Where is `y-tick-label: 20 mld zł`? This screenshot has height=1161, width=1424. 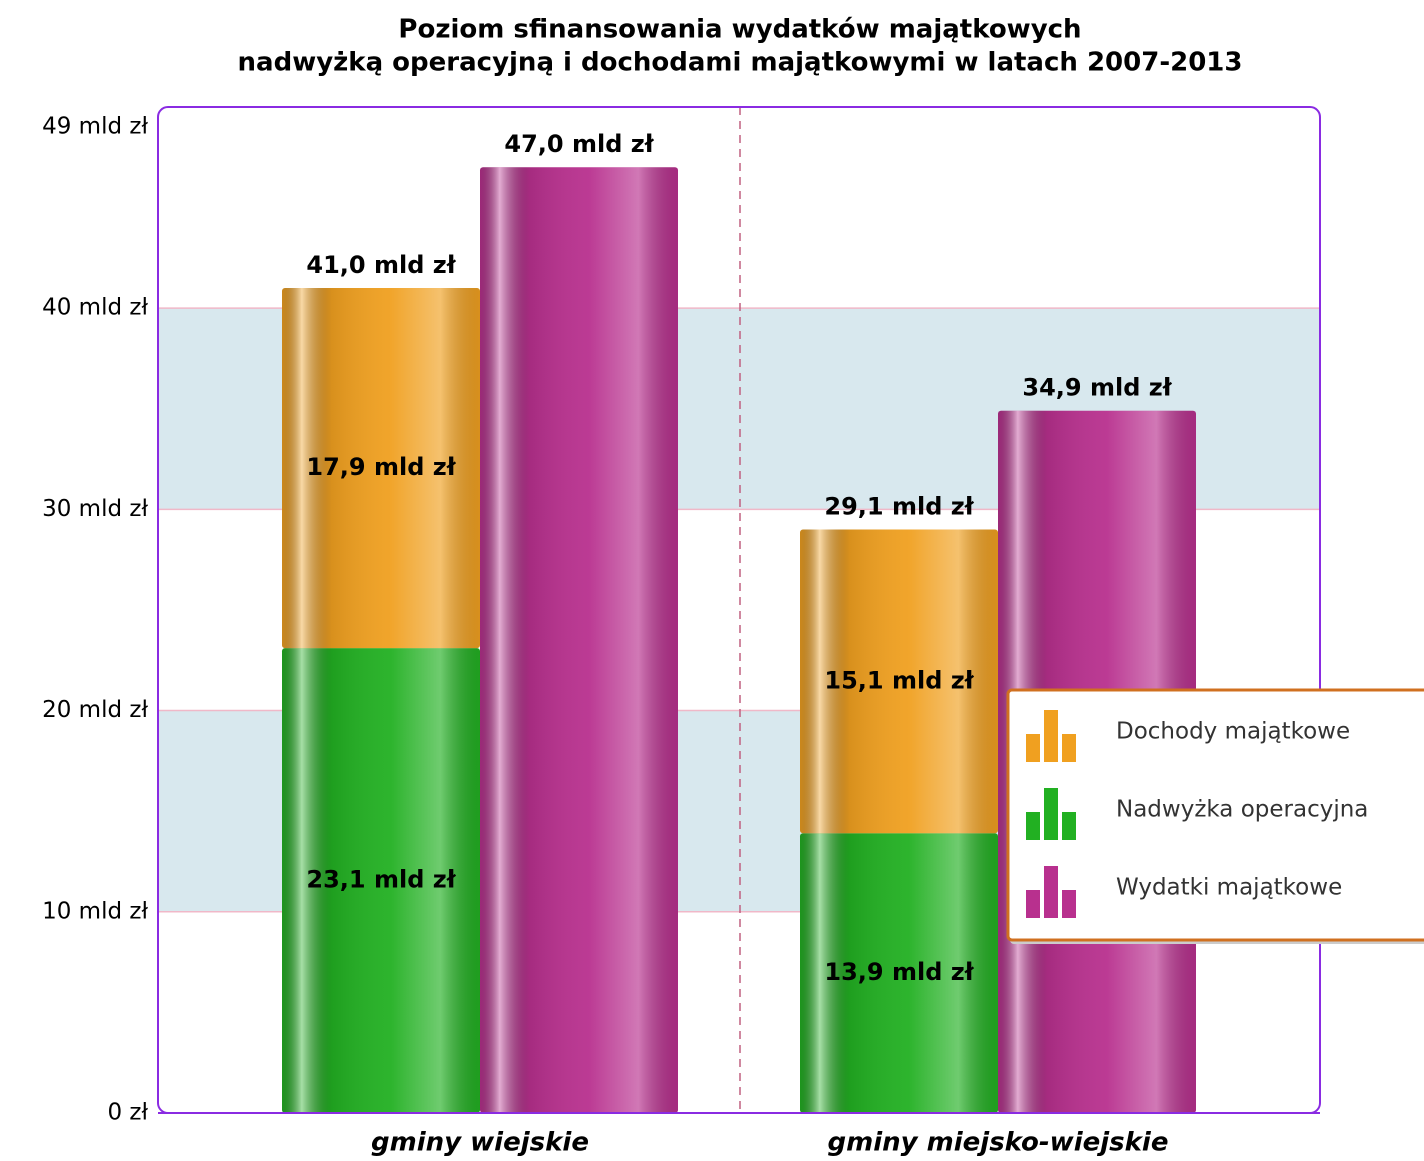 y-tick-label: 20 mld zł is located at coordinates (95, 710).